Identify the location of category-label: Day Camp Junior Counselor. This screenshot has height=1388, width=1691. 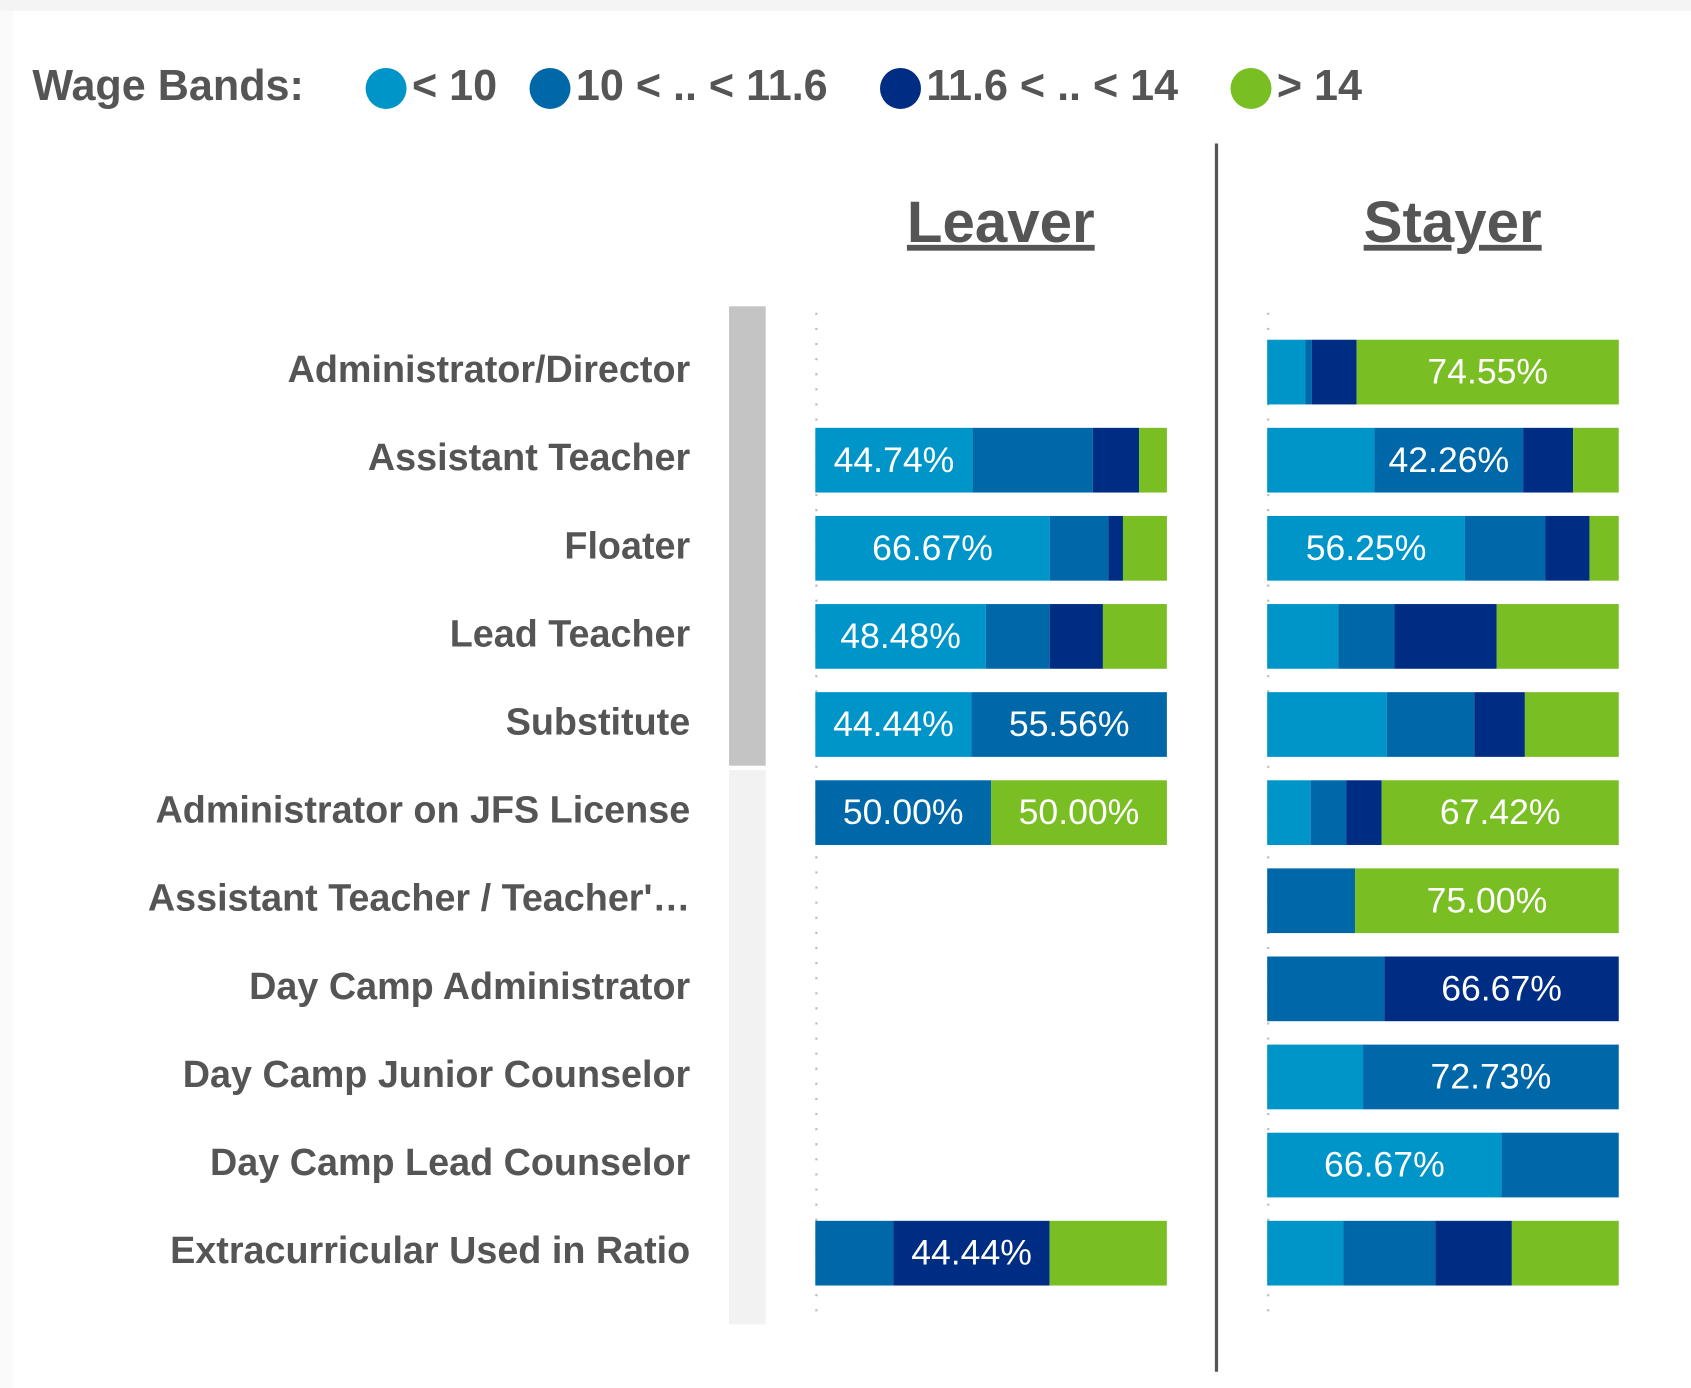
(437, 1074).